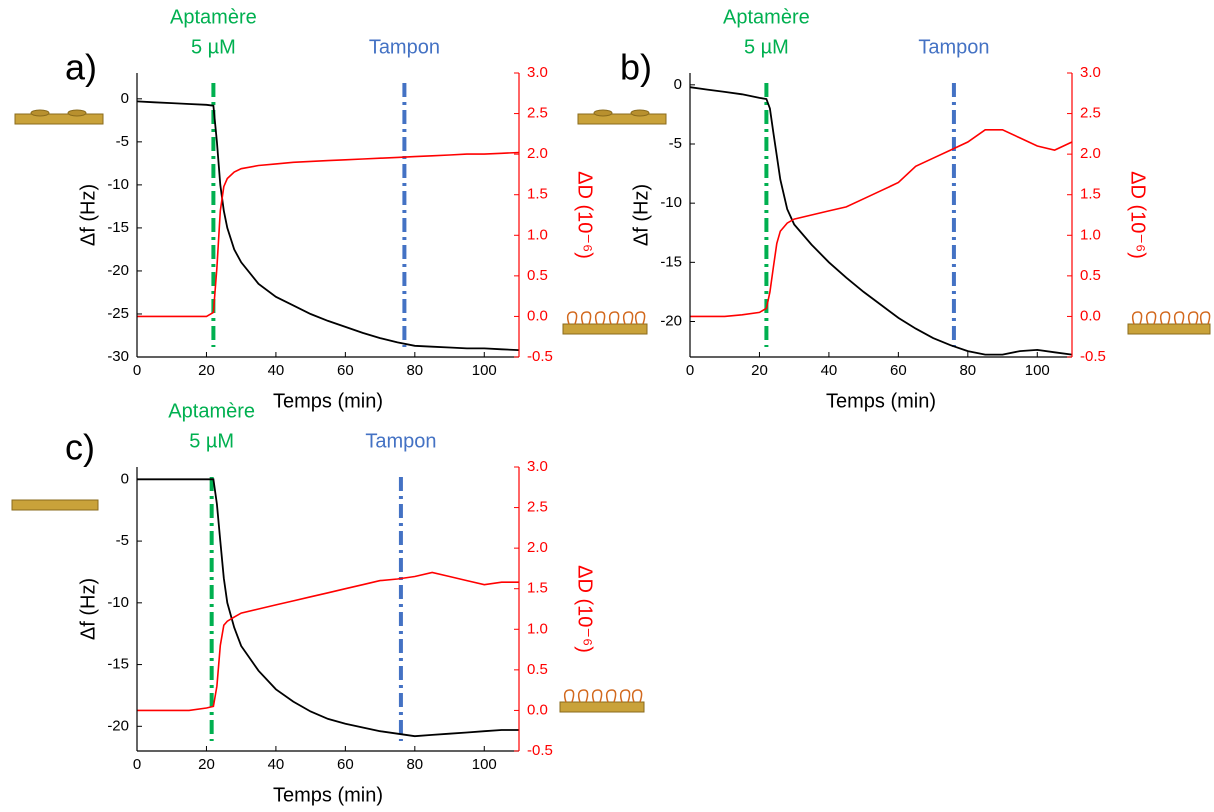 The width and height of the screenshot is (1214, 812). I want to click on panel-label: c), so click(80, 447).